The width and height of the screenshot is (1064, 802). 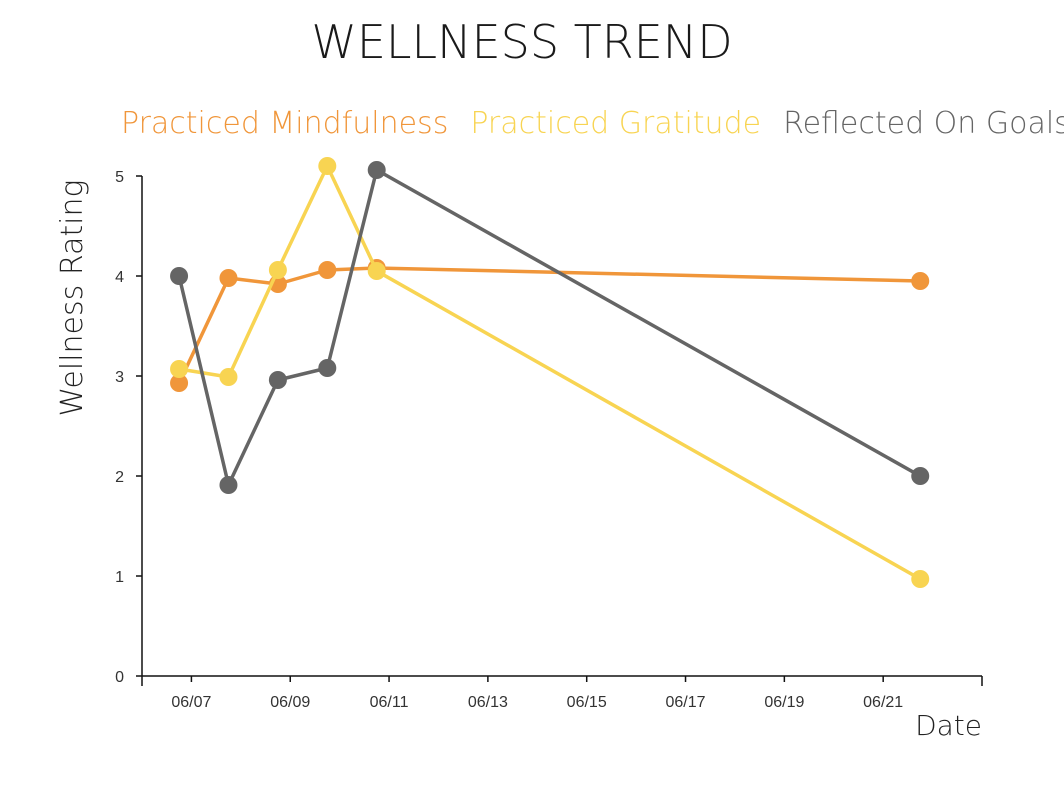 I want to click on x-tick-label: 06/09, so click(x=290, y=702).